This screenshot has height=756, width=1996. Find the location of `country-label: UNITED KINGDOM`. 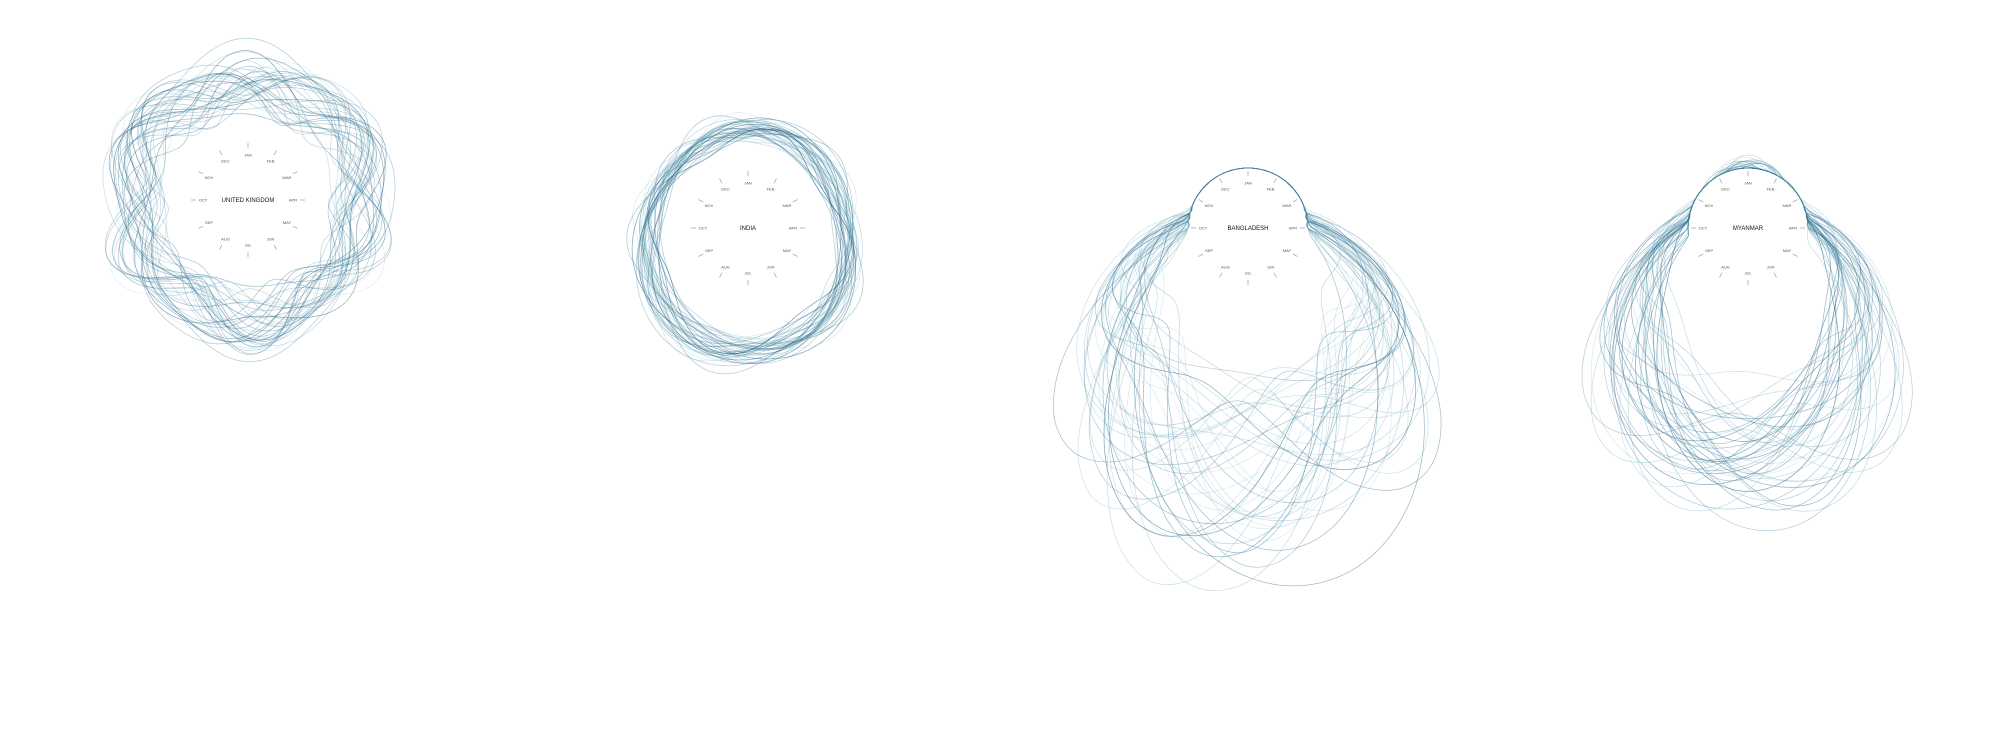

country-label: UNITED KINGDOM is located at coordinates (248, 201).